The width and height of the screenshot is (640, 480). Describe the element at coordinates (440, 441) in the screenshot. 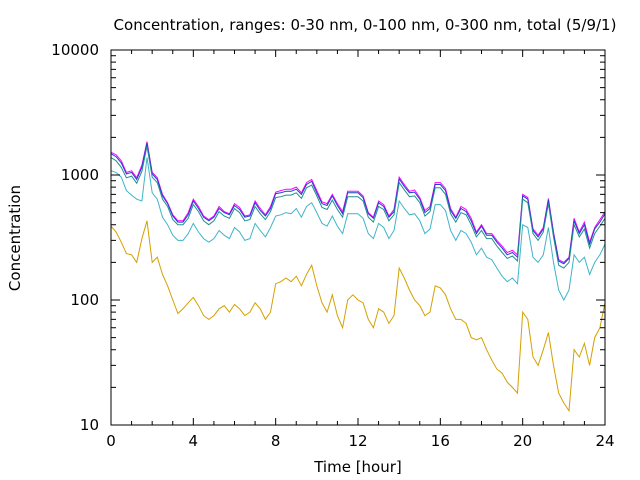

I see `x-tick-label: 16` at that location.